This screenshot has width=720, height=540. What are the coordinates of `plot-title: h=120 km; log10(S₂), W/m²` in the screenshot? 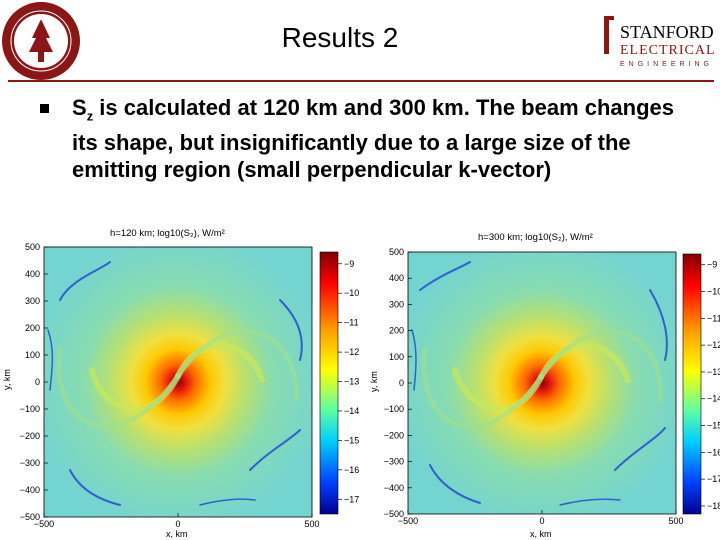 It's located at (167, 233).